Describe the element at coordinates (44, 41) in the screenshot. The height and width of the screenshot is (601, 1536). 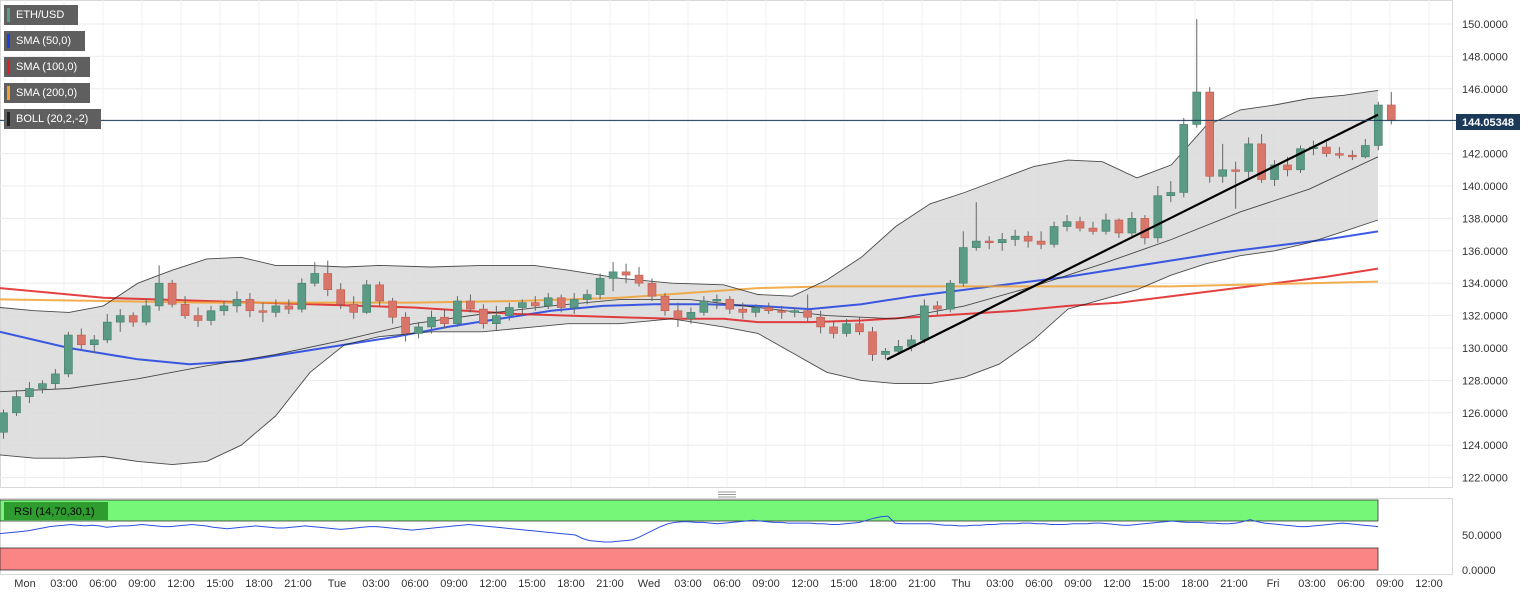
I see `legend-sma-50: SMA (50,0)` at that location.